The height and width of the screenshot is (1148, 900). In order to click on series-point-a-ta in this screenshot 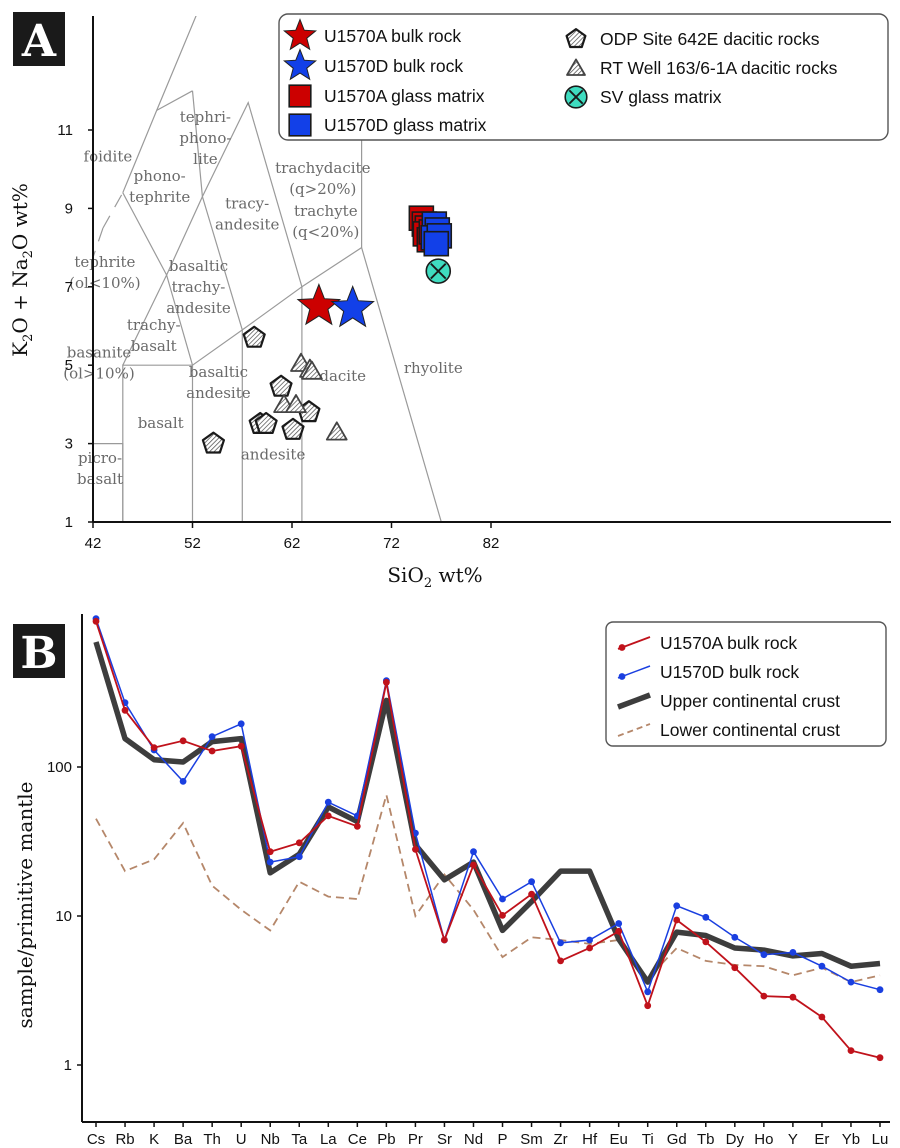, I will do `click(299, 843)`.